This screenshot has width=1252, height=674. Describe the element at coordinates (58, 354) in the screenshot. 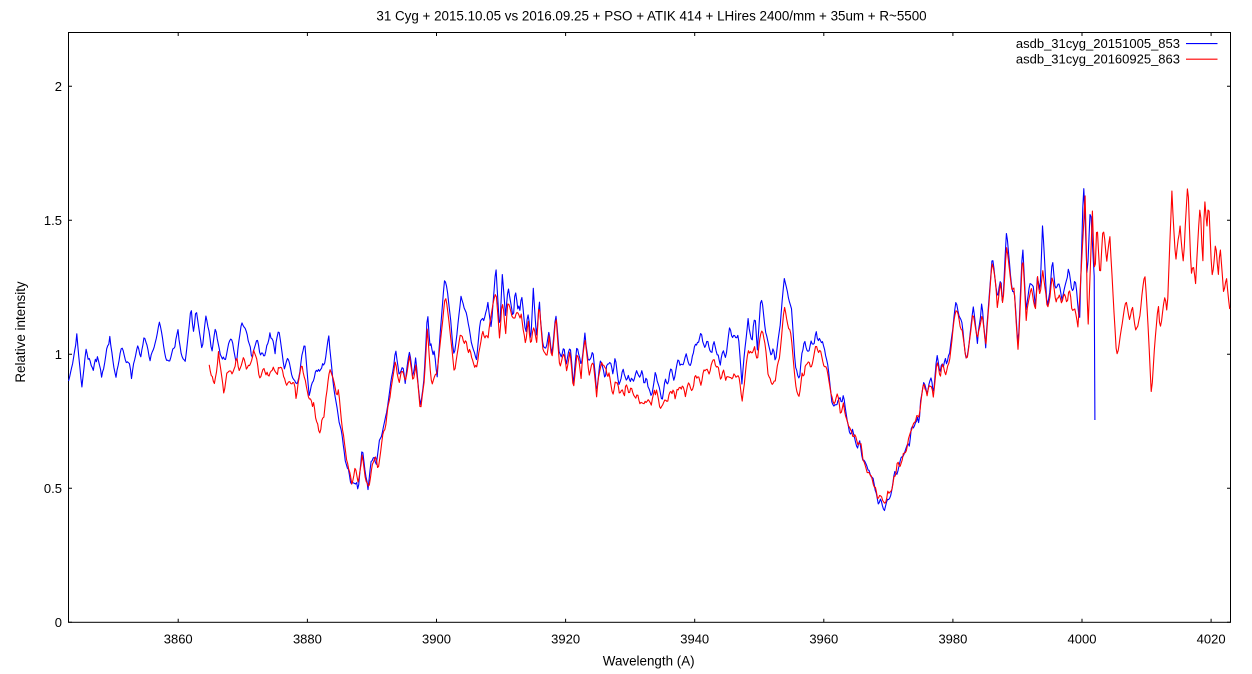

I see `svg-text: 1` at that location.